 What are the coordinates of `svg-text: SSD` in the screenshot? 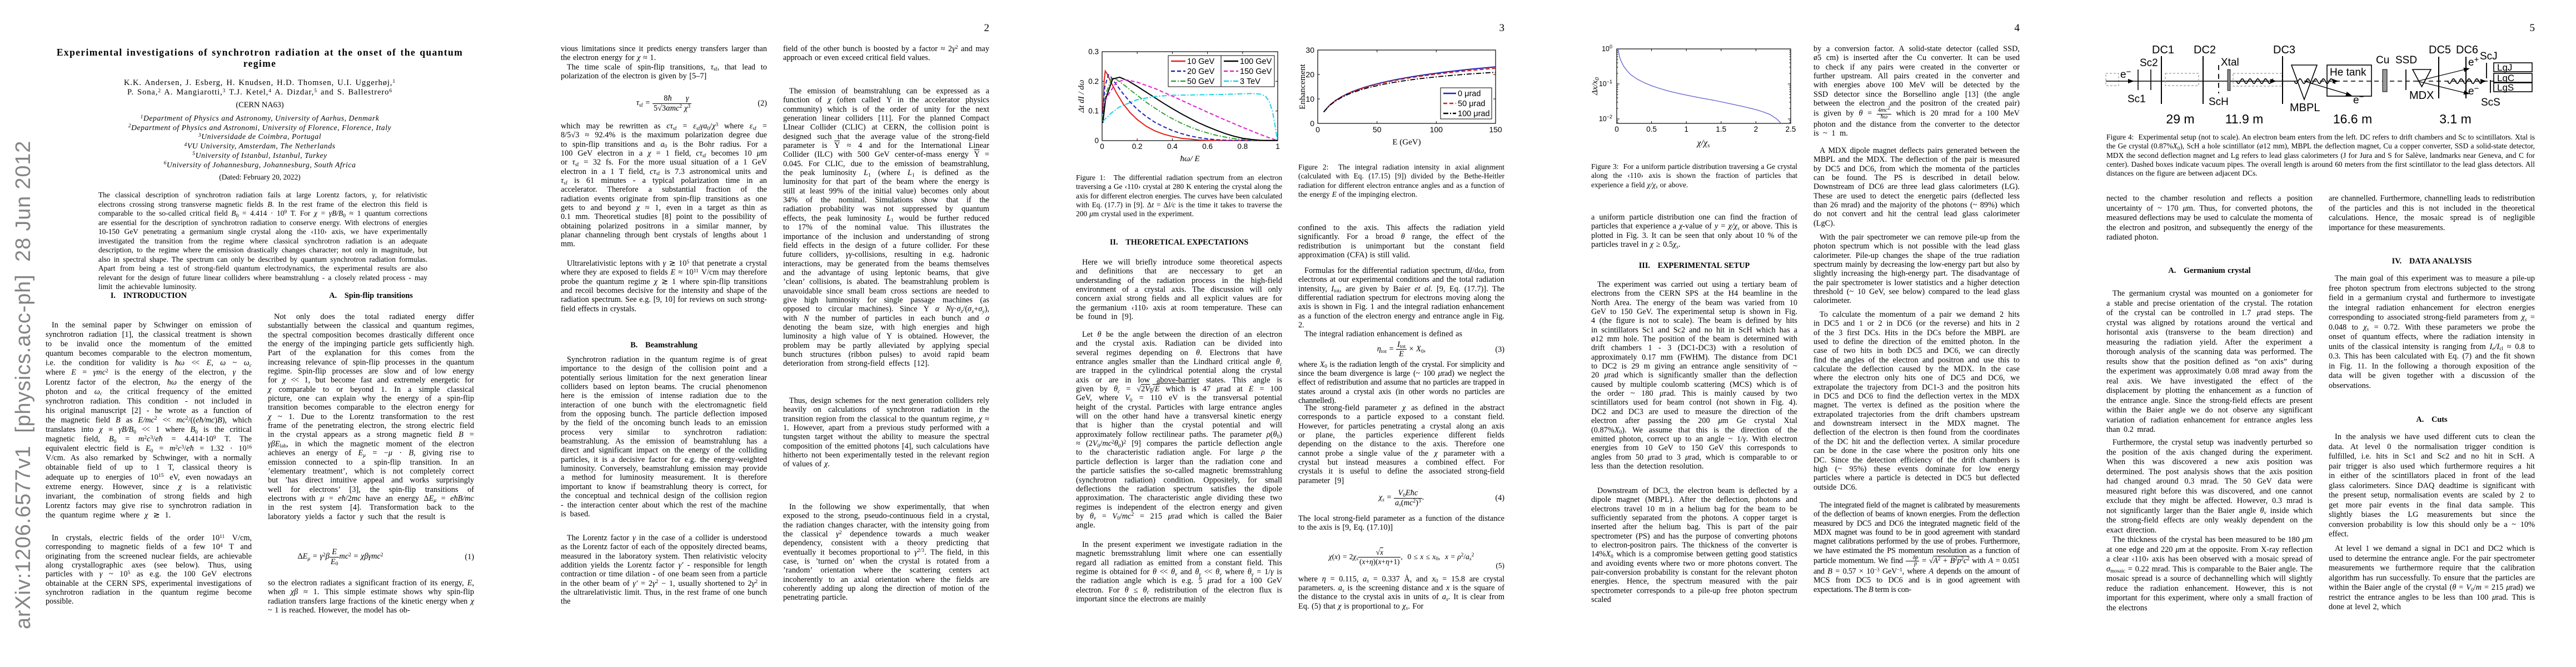 It's located at (2406, 60).